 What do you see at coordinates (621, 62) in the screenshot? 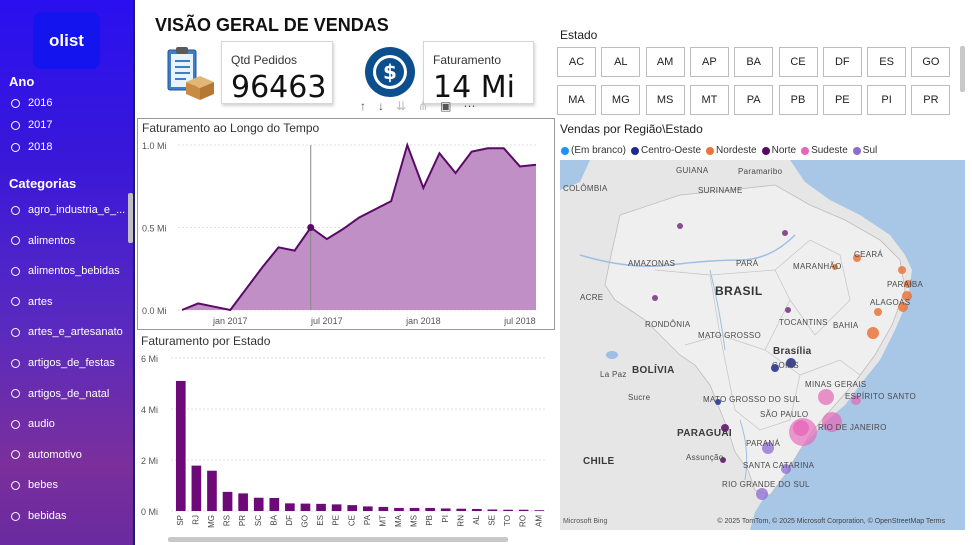
I see `estado-button-al: AL` at bounding box center [621, 62].